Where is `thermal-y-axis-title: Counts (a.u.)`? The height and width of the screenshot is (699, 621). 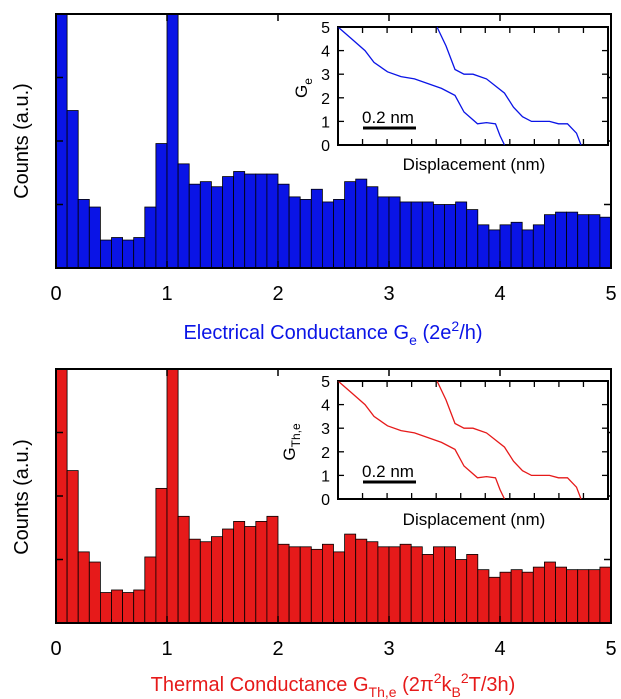 thermal-y-axis-title: Counts (a.u.) is located at coordinates (22, 497).